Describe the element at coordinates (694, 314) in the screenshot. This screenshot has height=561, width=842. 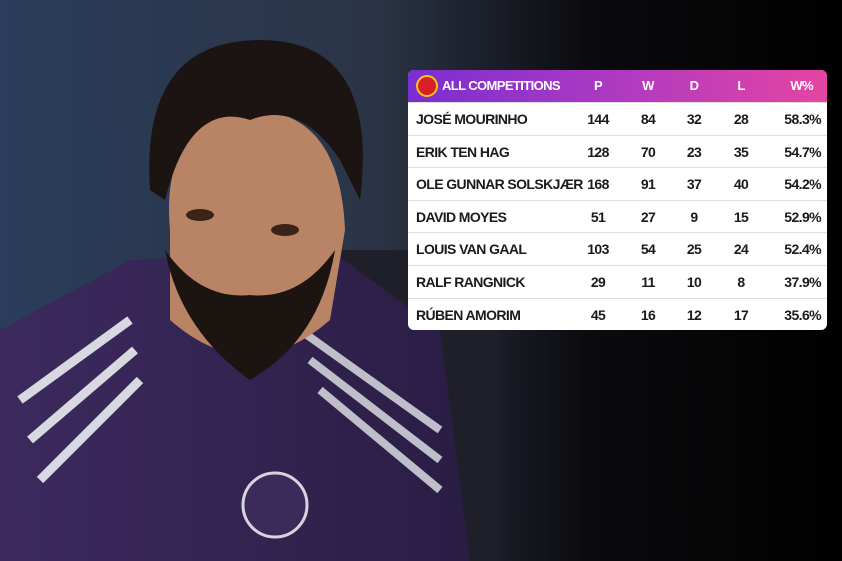
I see `stat-cell: 12` at that location.